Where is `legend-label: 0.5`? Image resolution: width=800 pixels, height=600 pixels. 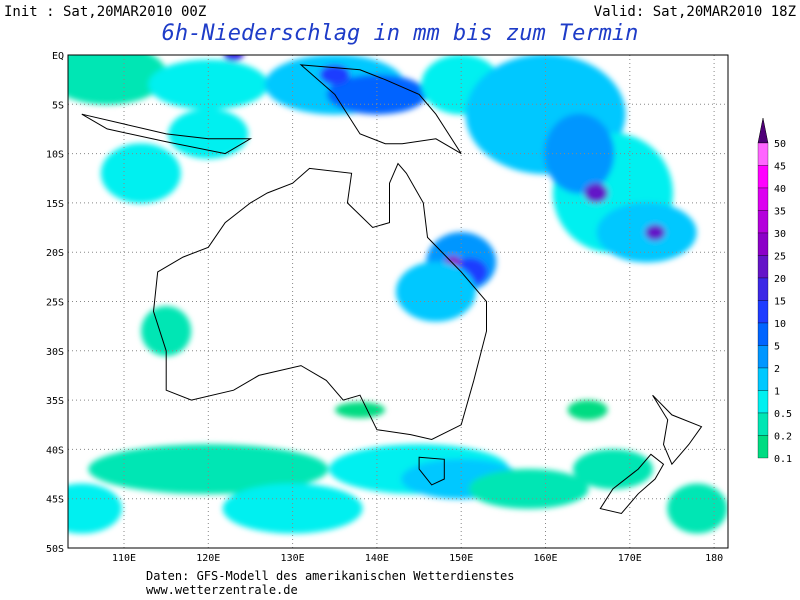 legend-label: 0.5 is located at coordinates (783, 414).